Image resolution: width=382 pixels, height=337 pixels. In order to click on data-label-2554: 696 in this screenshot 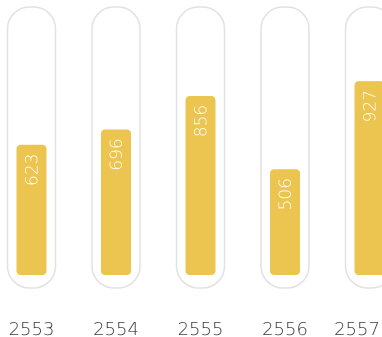, I will do `click(117, 154)`.